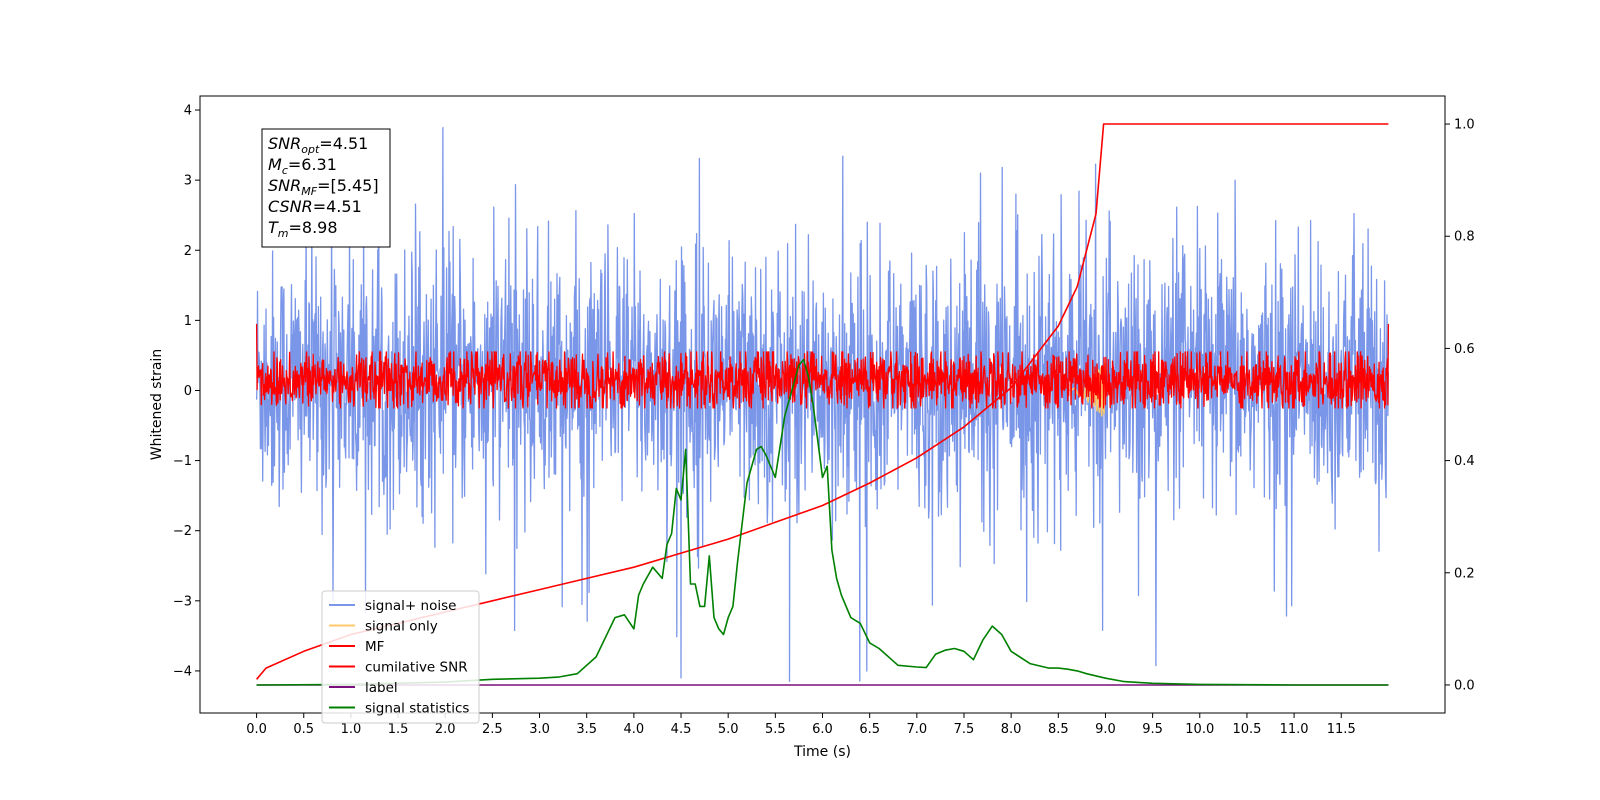 The height and width of the screenshot is (800, 1600). I want to click on y-tick-label: 0, so click(188, 391).